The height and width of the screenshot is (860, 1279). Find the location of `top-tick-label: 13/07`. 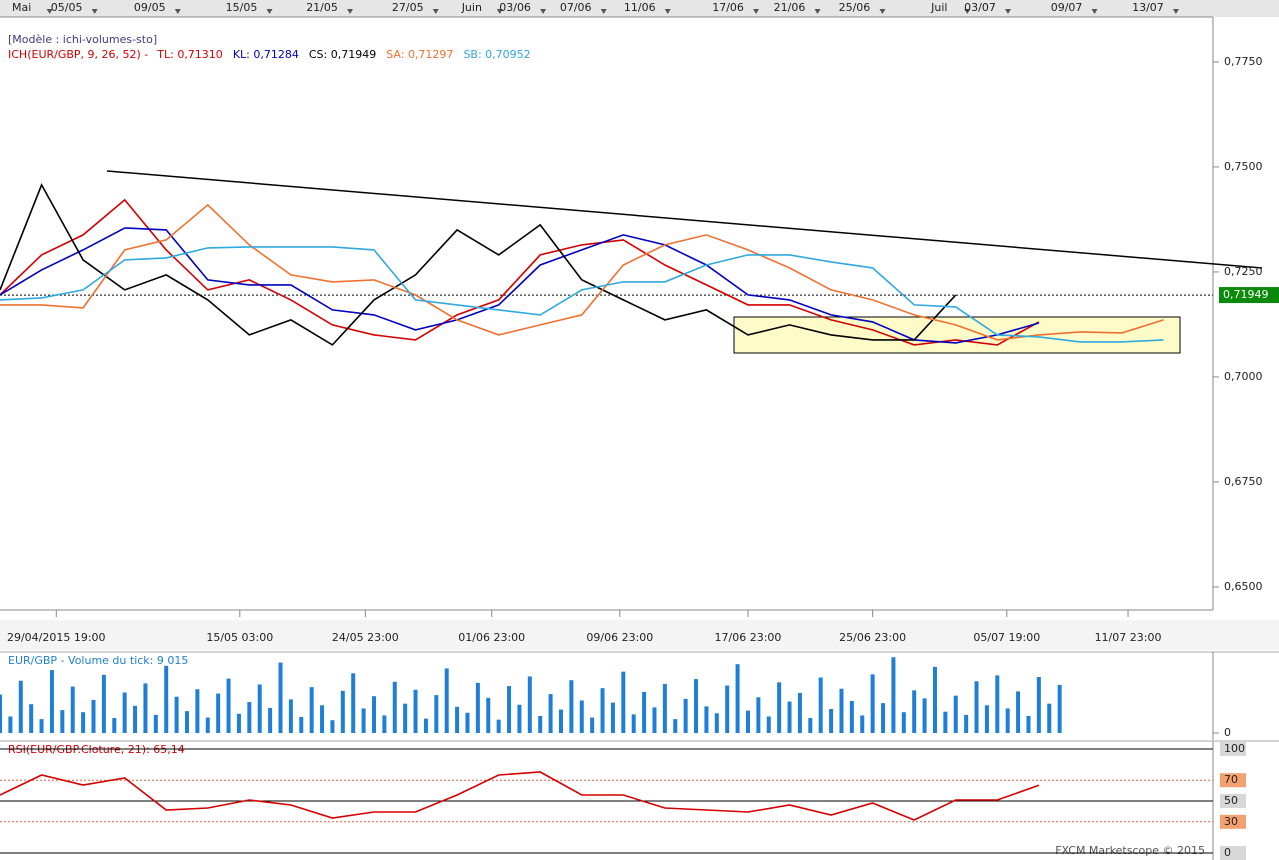

top-tick-label: 13/07 is located at coordinates (1148, 7).